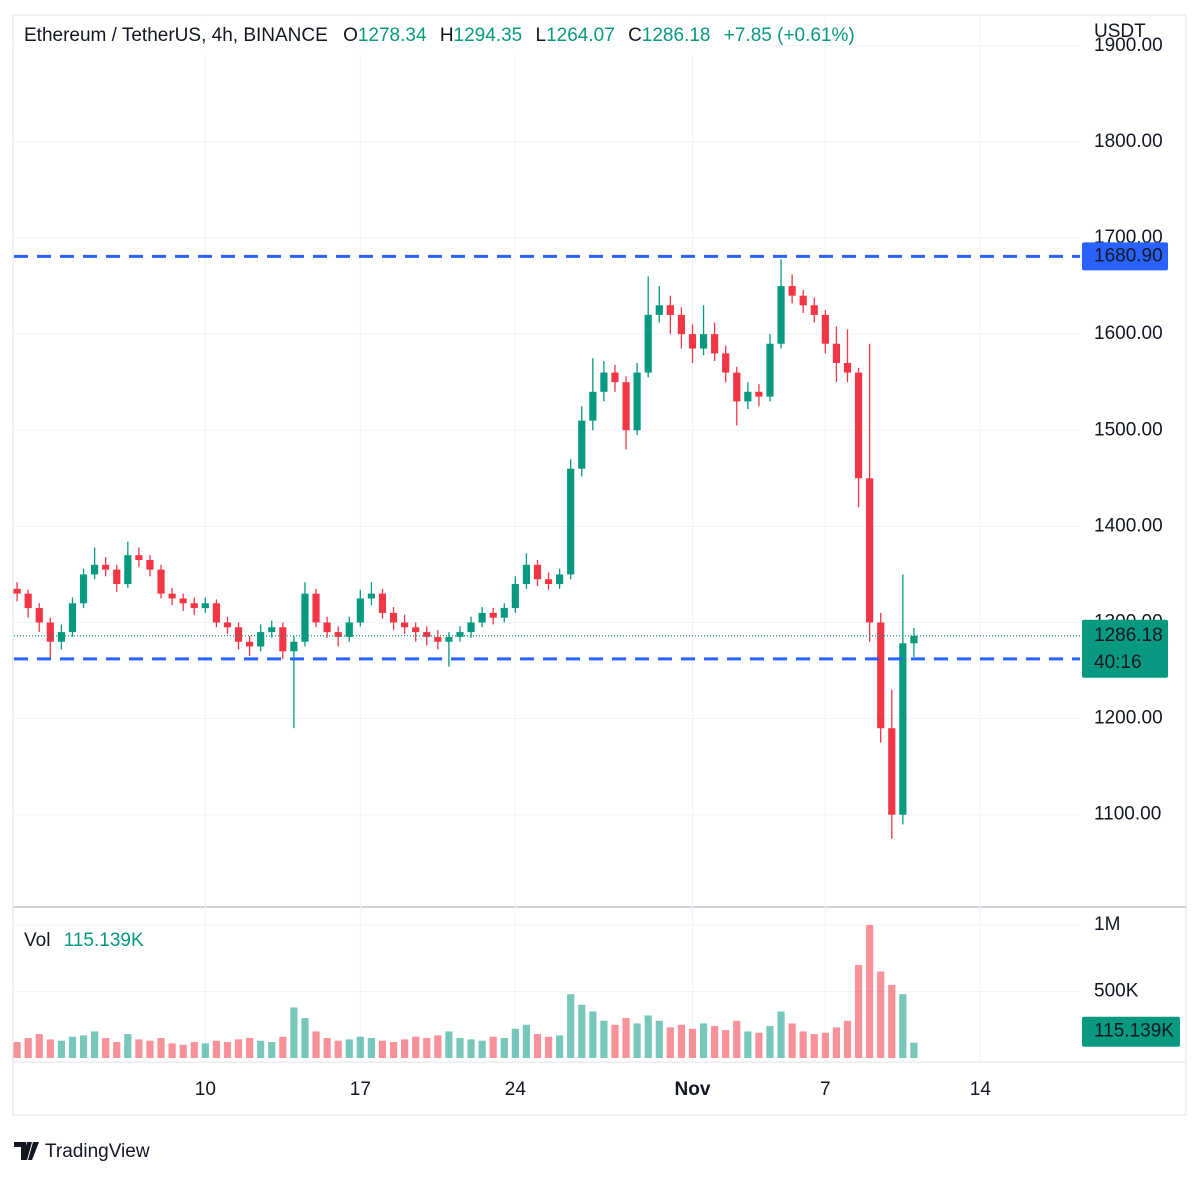  Describe the element at coordinates (97, 1151) in the screenshot. I see `logo-text: TradingView` at that location.